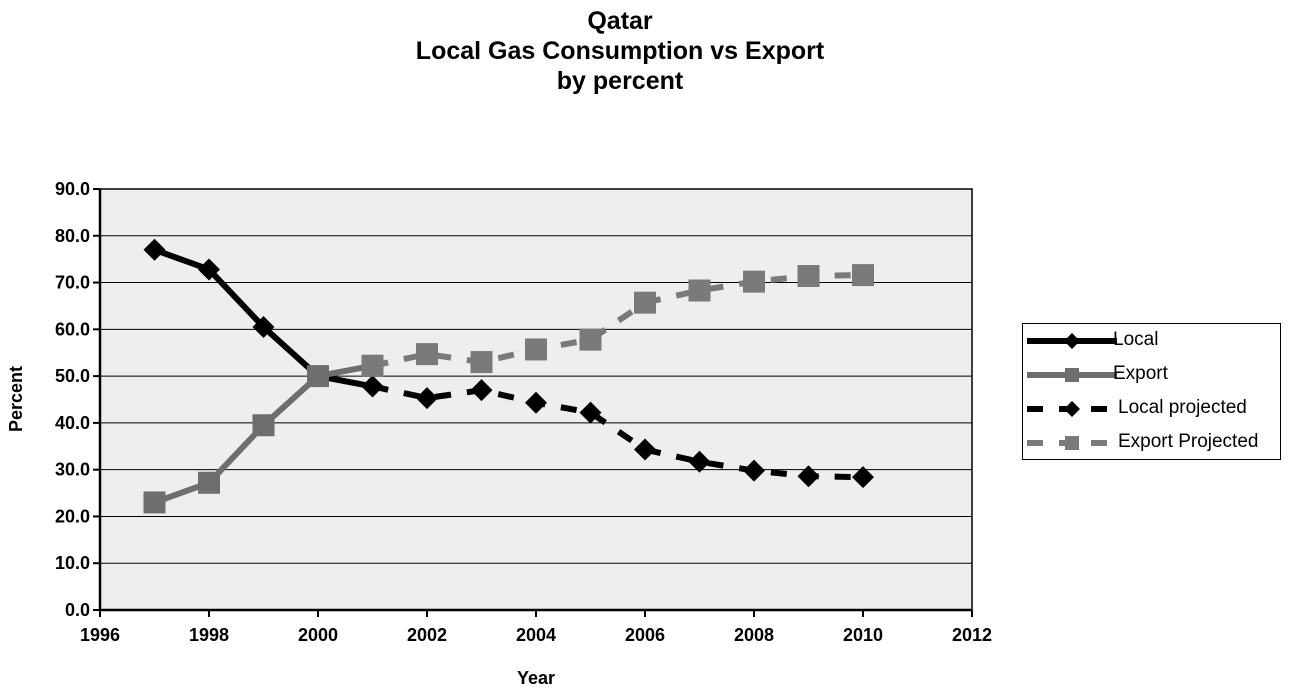  Describe the element at coordinates (536, 635) in the screenshot. I see `x-tick-label: 2004` at that location.